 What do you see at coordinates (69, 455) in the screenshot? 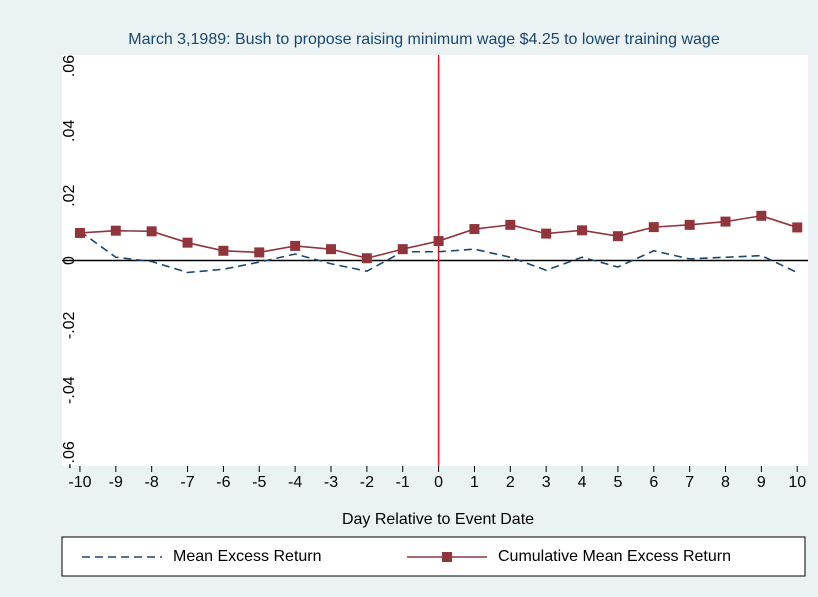
I see `y-tick-label: -.06` at bounding box center [69, 455].